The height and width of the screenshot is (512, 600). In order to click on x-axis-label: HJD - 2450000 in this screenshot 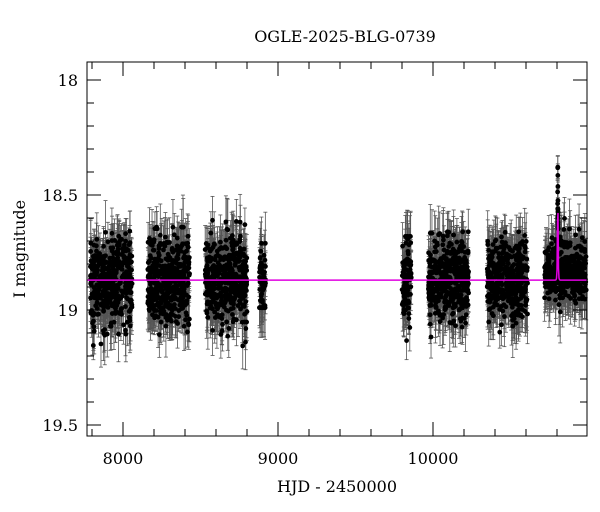, I will do `click(337, 486)`.